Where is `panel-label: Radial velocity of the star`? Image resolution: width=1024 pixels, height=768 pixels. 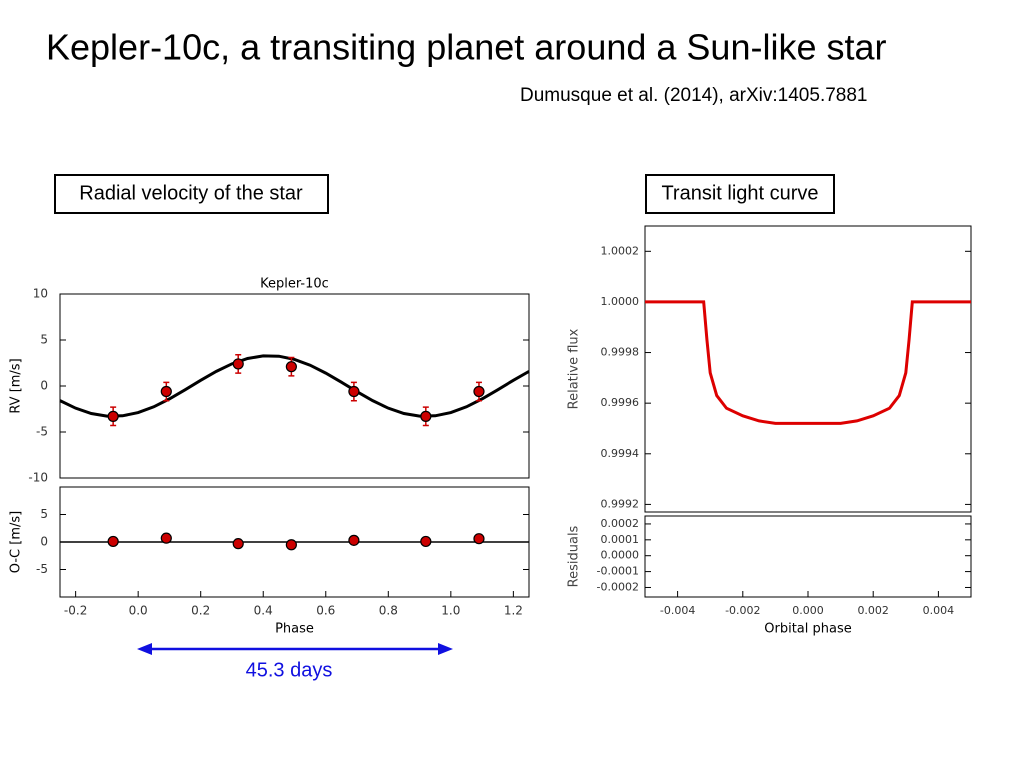 panel-label: Radial velocity of the star is located at coordinates (191, 193).